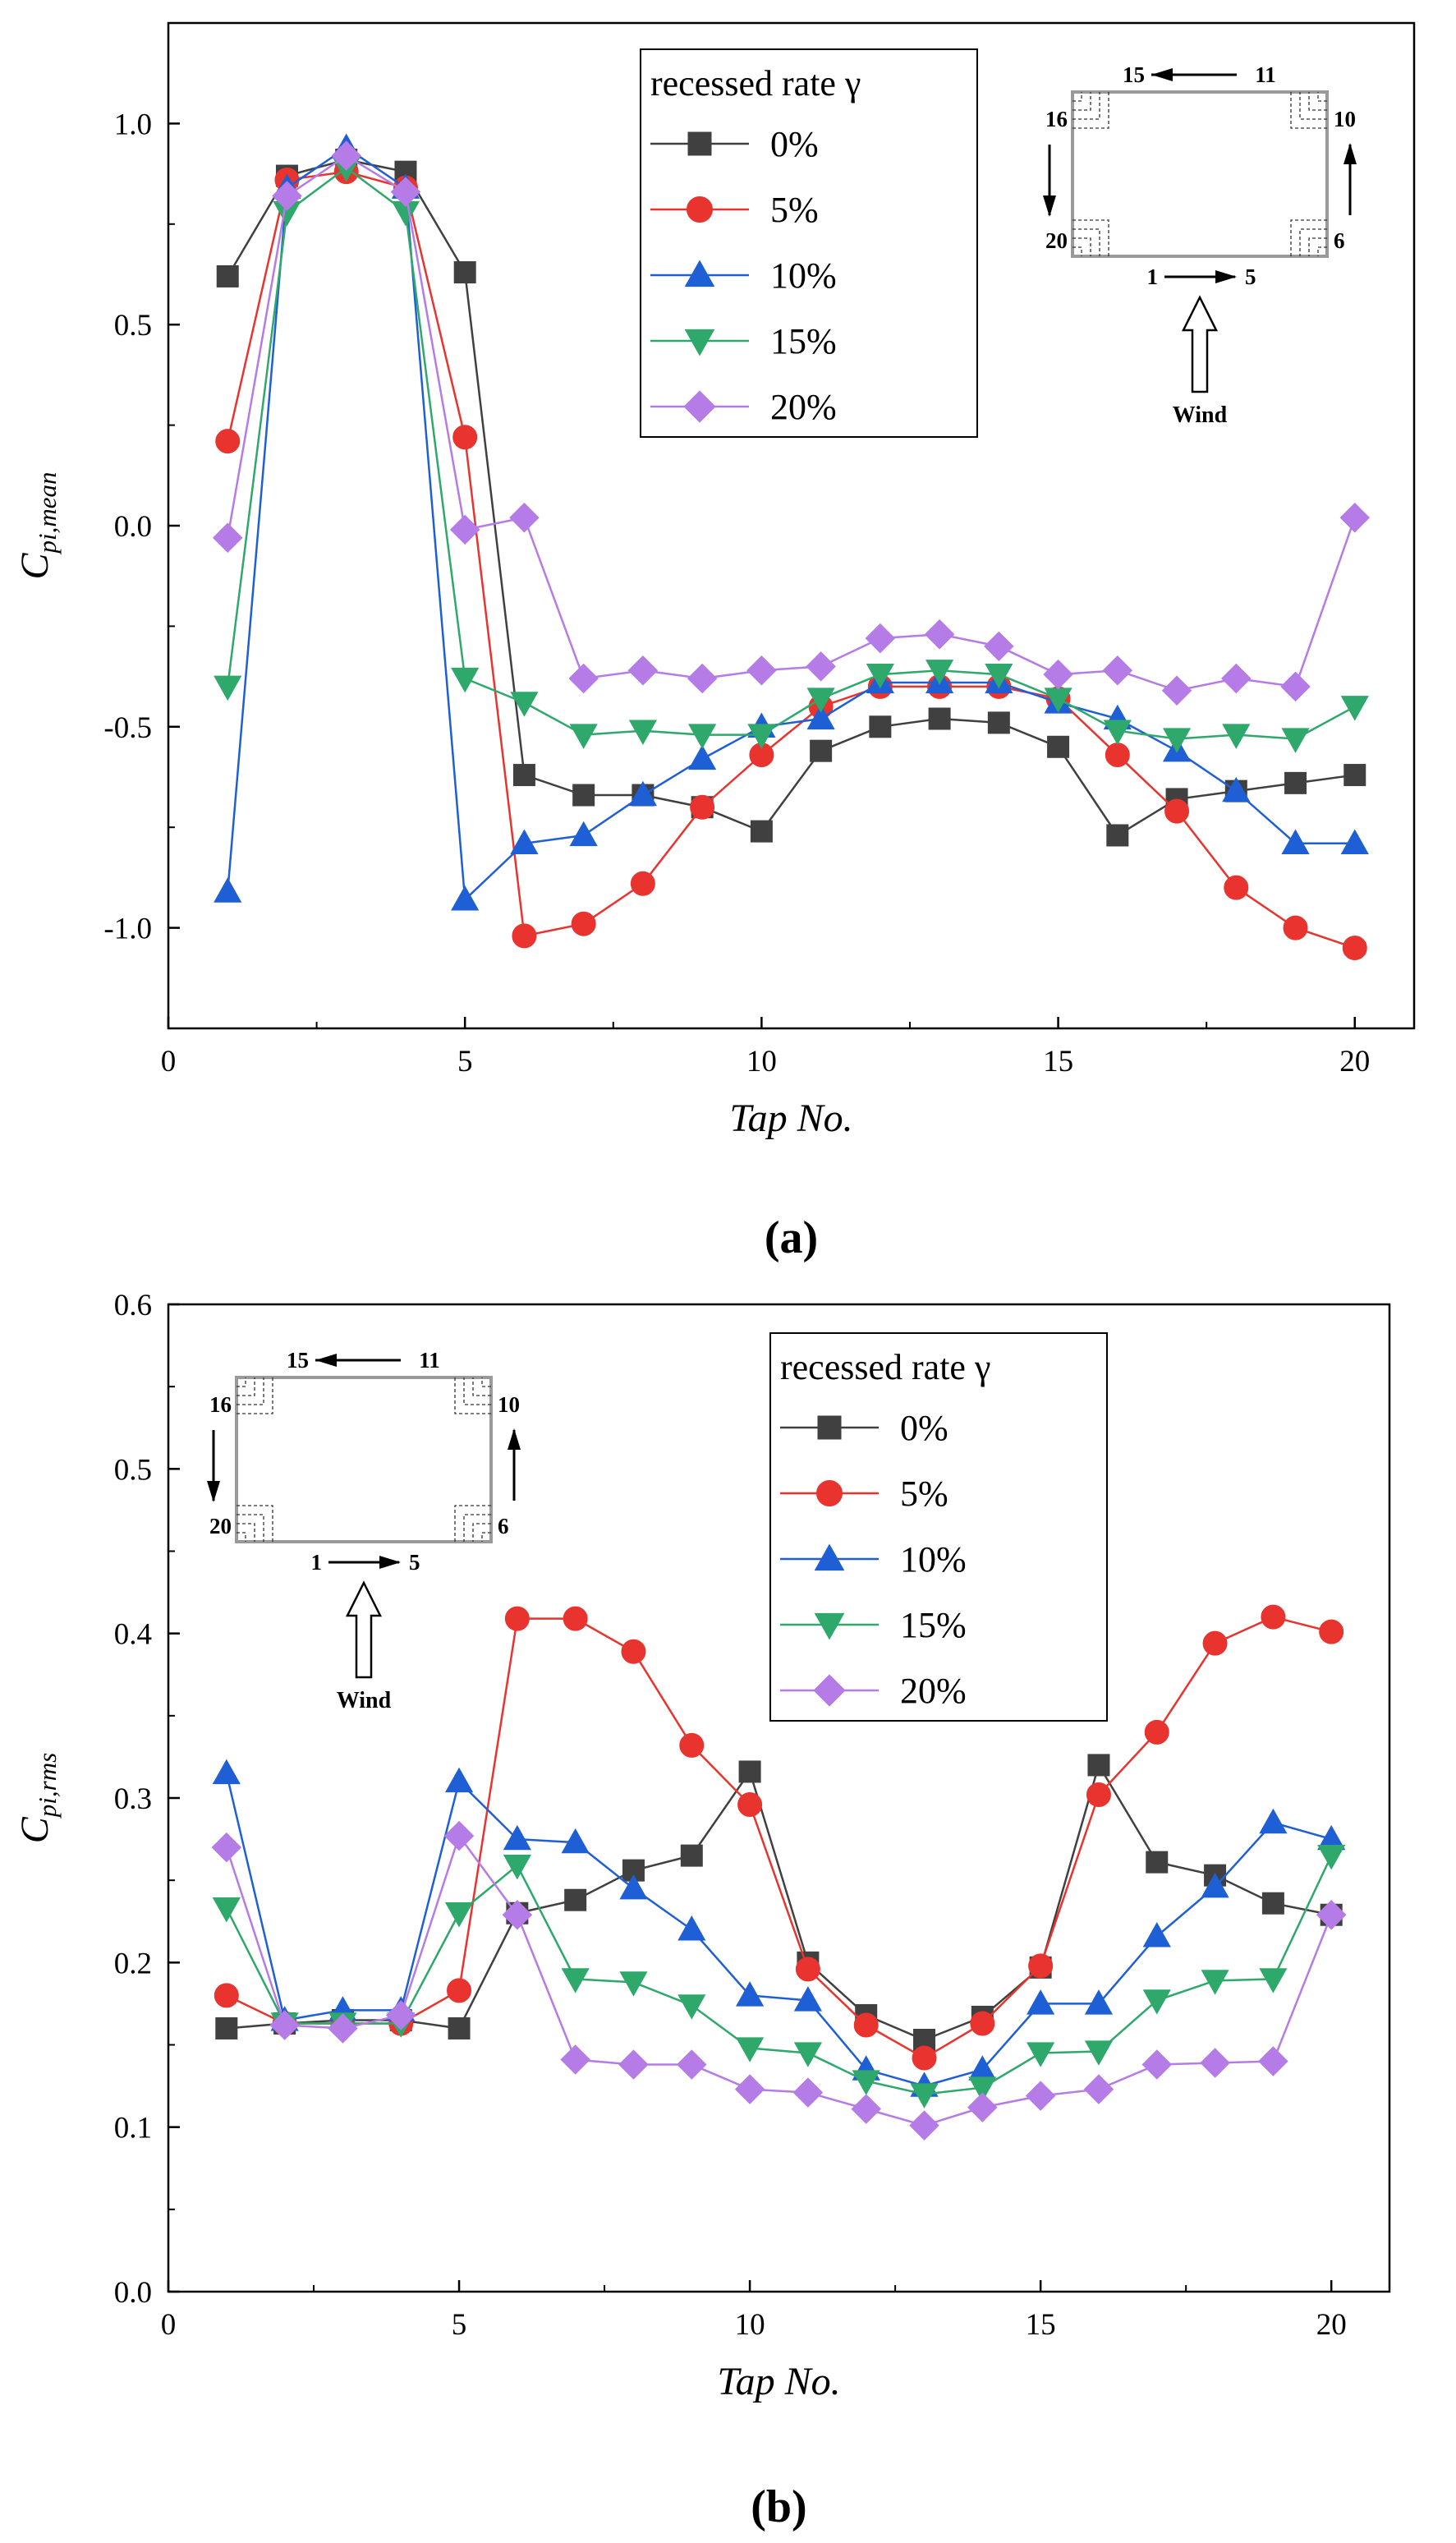 The height and width of the screenshot is (2543, 1456). What do you see at coordinates (37, 525) in the screenshot?
I see `panel-a-y-axis-label: Cpi,mean` at bounding box center [37, 525].